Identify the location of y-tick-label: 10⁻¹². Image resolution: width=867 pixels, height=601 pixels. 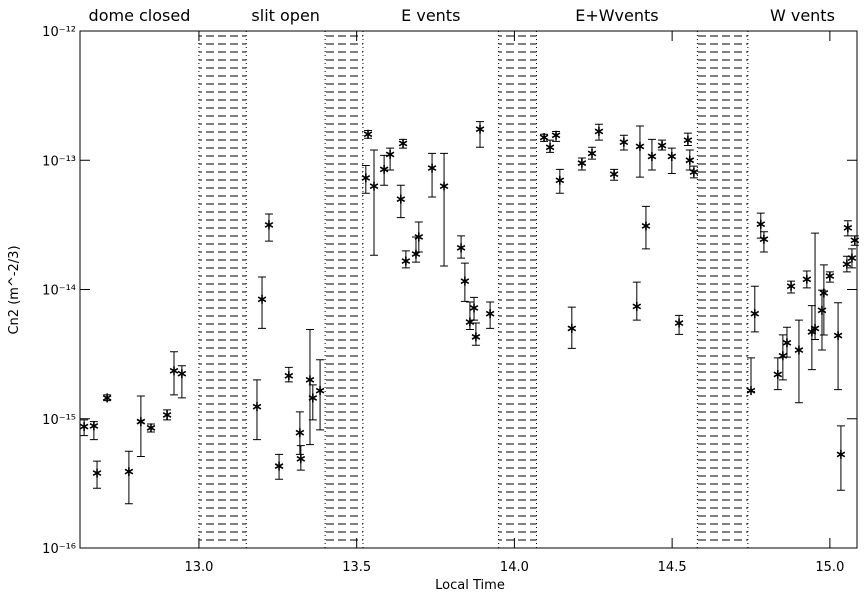
(59, 32).